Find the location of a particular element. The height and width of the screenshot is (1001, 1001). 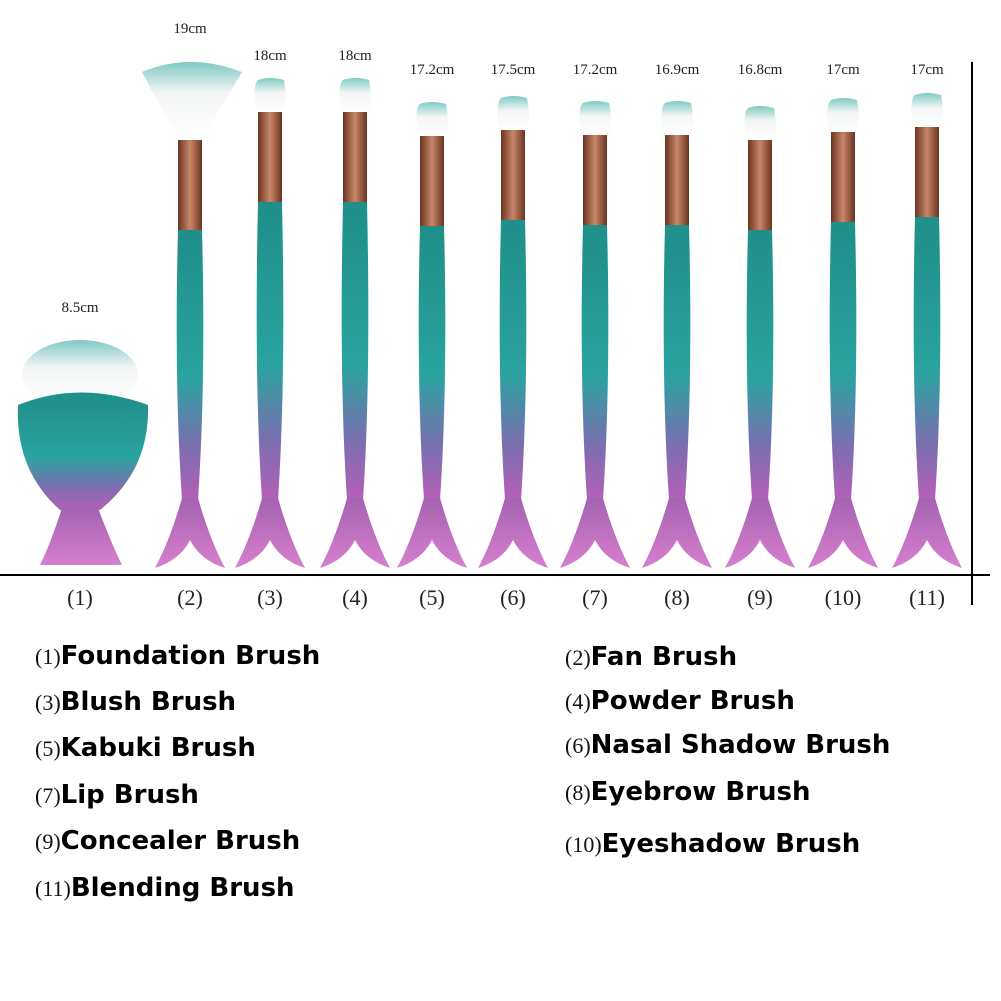

legend-item: (6)Nasal Shadow Brush is located at coordinates (727, 745).